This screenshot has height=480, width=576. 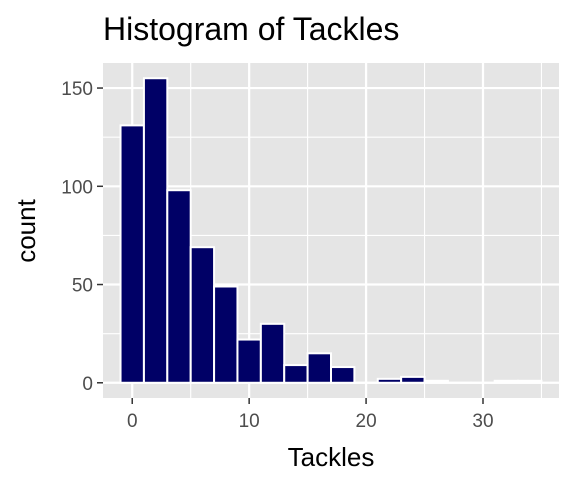 I want to click on x-axis: 0 10 20 30, so click(x=310, y=415).